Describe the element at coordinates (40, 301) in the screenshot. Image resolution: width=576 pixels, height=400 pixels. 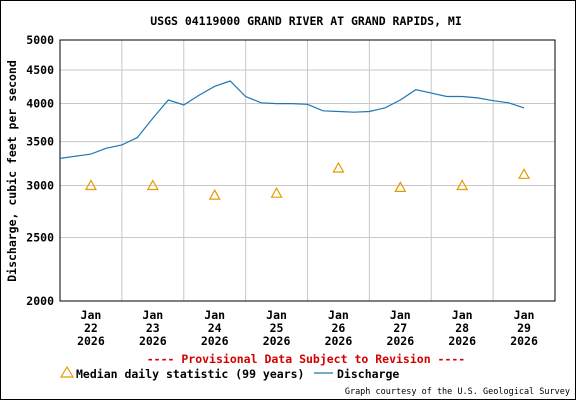
I see `y-tick-label: 2000` at that location.